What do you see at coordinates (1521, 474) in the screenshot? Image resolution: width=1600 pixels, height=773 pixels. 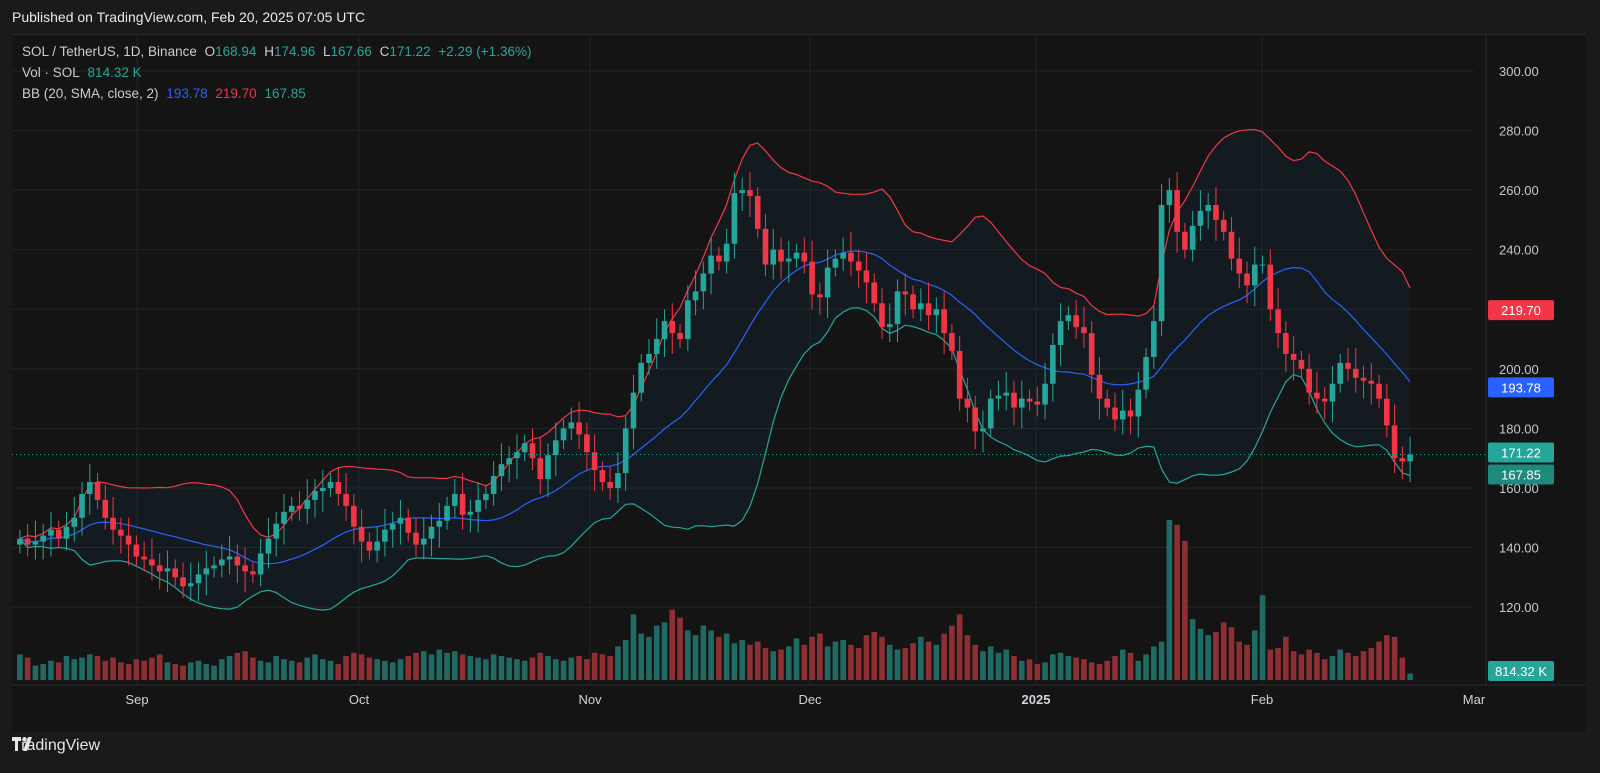 I see `lower-band-badge: 167.85` at bounding box center [1521, 474].